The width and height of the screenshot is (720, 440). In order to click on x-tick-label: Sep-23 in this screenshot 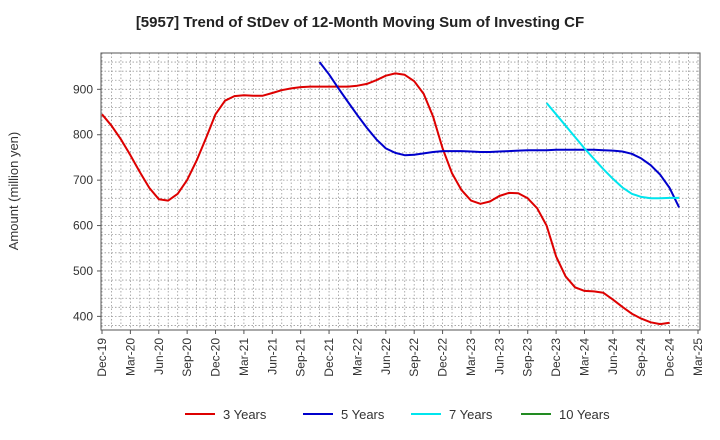, I will do `click(528, 357)`.